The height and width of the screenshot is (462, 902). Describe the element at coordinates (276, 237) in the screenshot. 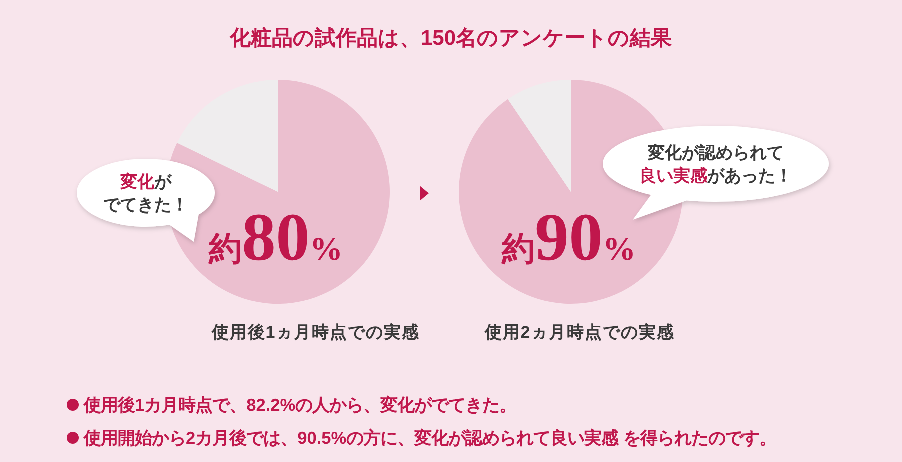

I see `value-label: 約80%` at that location.